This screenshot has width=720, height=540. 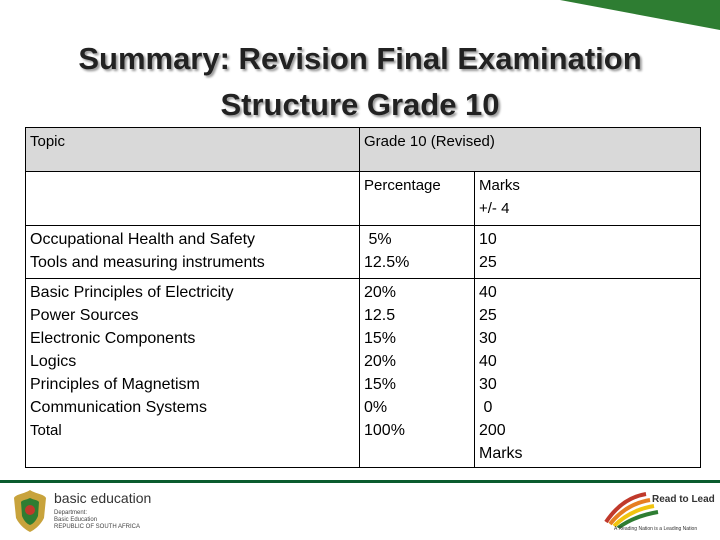 I want to click on footer-divider, so click(x=360, y=481).